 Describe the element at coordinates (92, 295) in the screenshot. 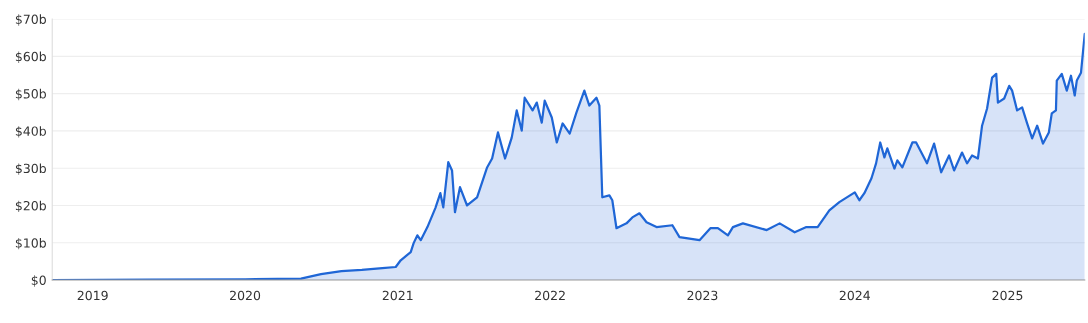

I see `x-tick-label: 2019` at that location.